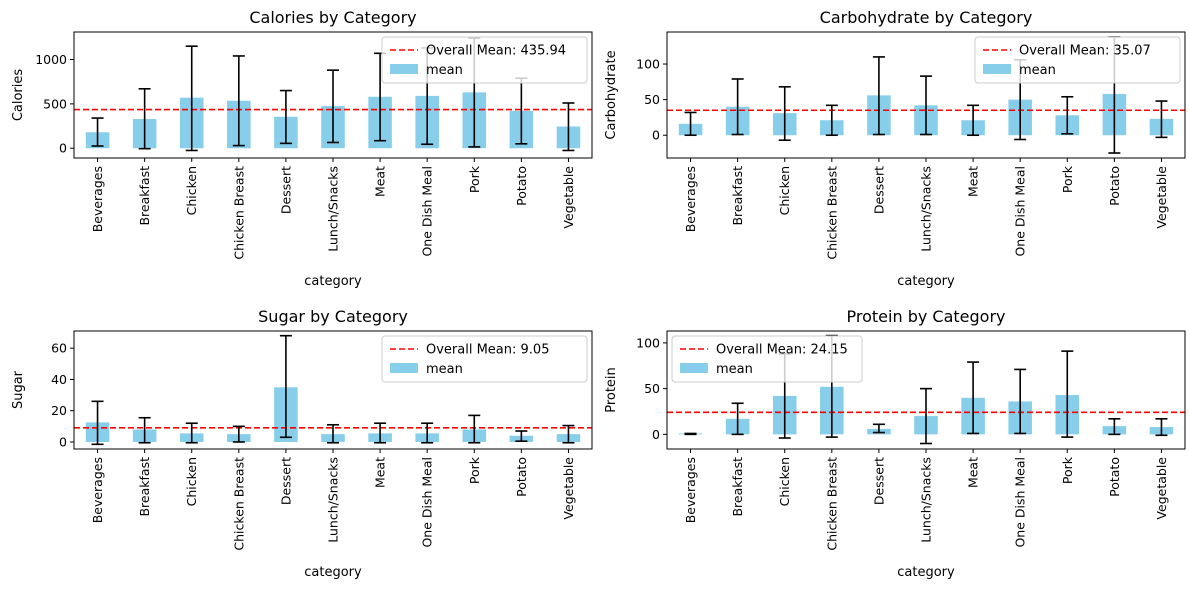 The width and height of the screenshot is (1189, 590). Describe the element at coordinates (926, 316) in the screenshot. I see `chart-title: Protein by Category` at that location.